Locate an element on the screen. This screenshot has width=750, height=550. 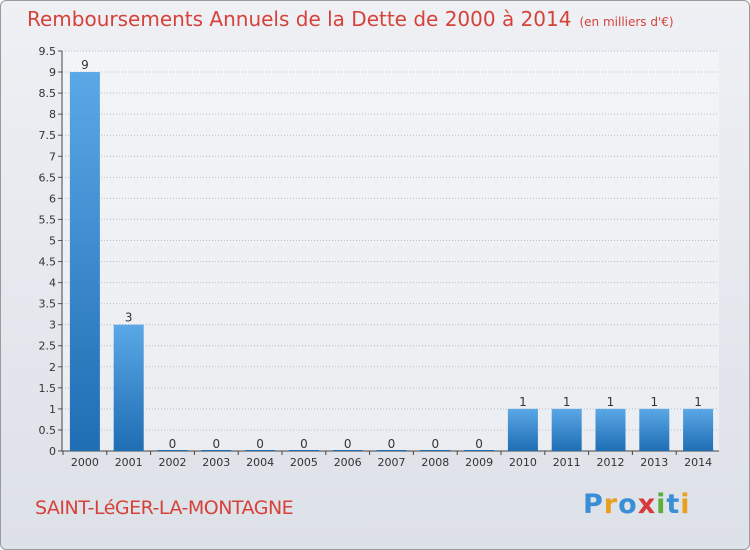
chart-unit: (en milliers d'€) is located at coordinates (626, 22).